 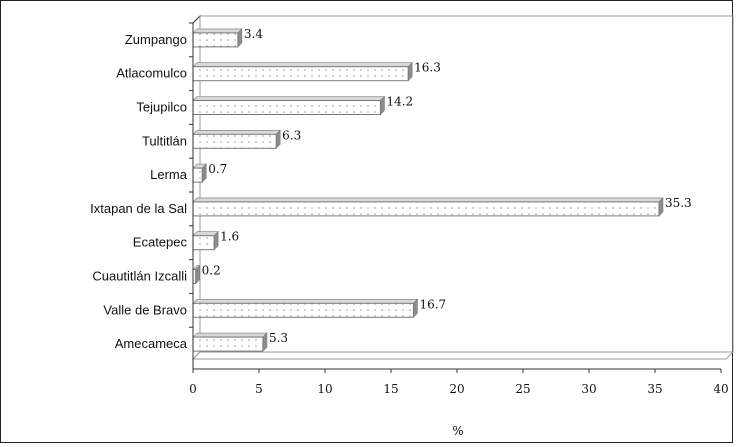 I want to click on category-label: Valle de Bravo, so click(x=145, y=309).